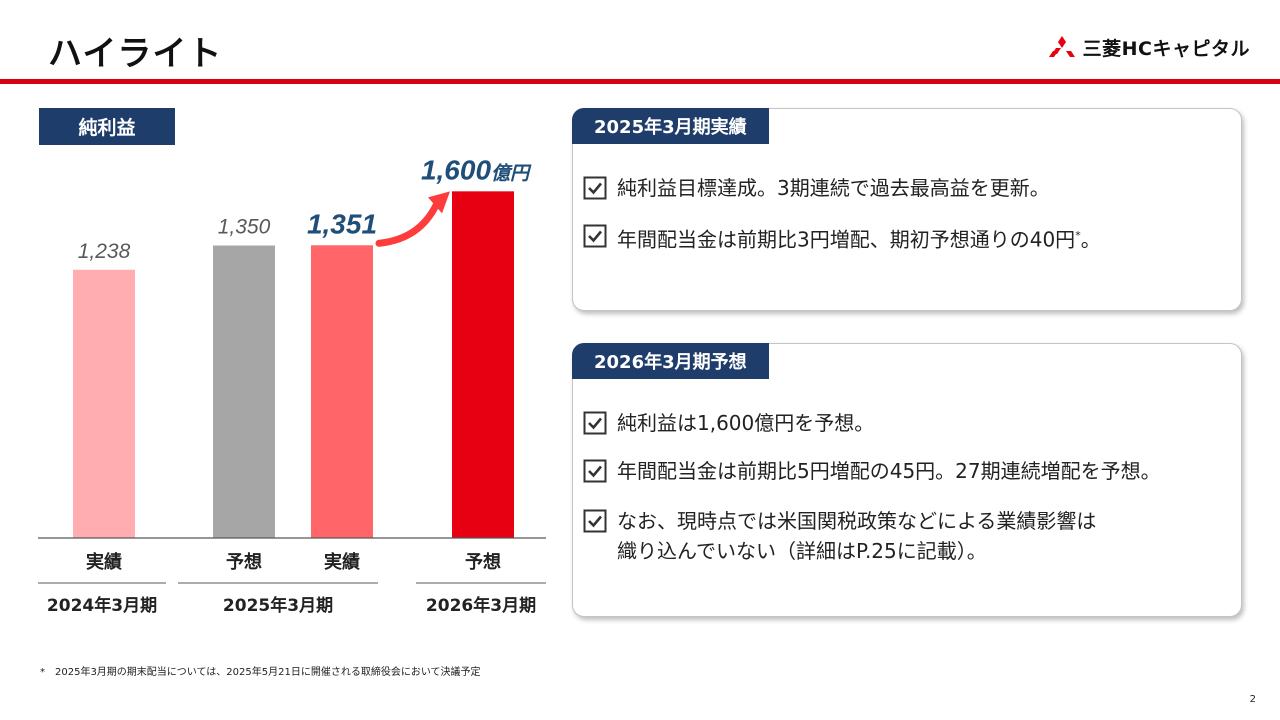 Image resolution: width=1280 pixels, height=720 pixels. Describe the element at coordinates (135, 54) in the screenshot. I see `page-title: ハイライト` at that location.